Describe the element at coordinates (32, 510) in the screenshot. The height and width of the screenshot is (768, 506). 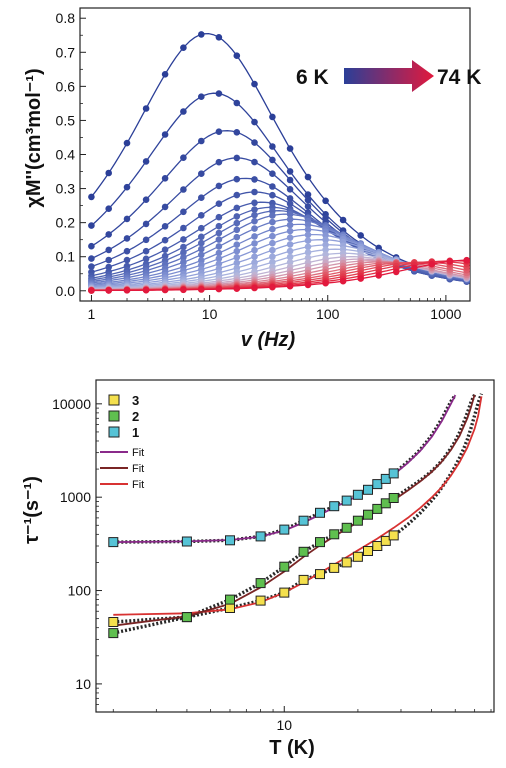
I see `bottom-y-axis-label: τ⁻¹(s⁻¹)` at that location.